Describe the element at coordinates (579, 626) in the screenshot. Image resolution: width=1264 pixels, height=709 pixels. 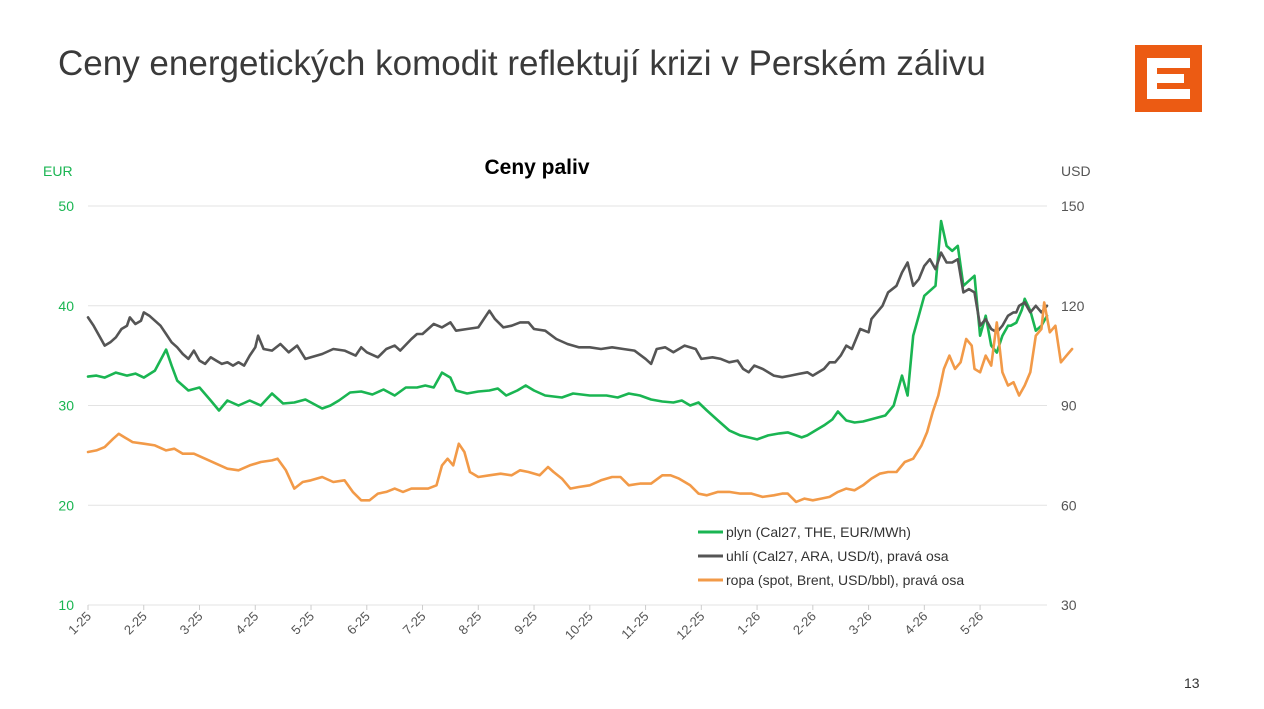
I see `x-tick-label: 10-25` at that location.